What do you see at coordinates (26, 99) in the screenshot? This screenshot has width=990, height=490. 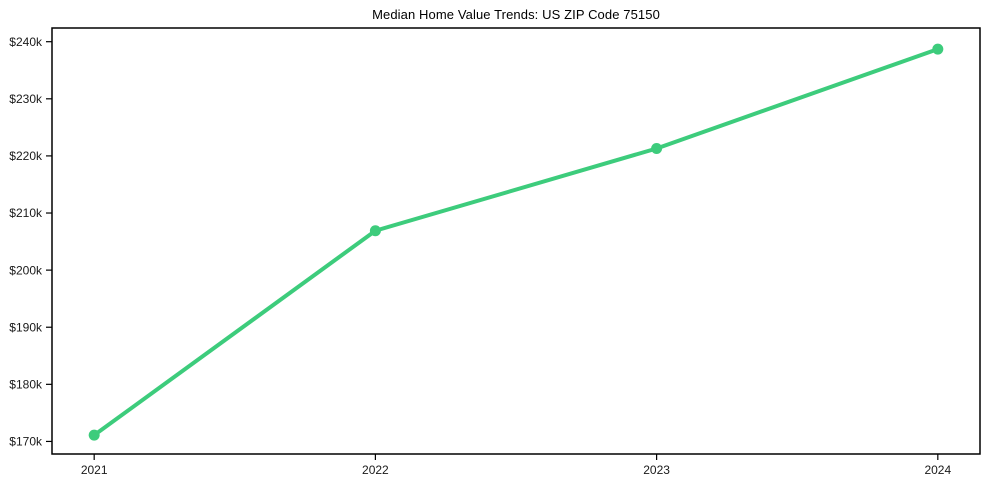 I see `y-tick-label: $230k` at bounding box center [26, 99].